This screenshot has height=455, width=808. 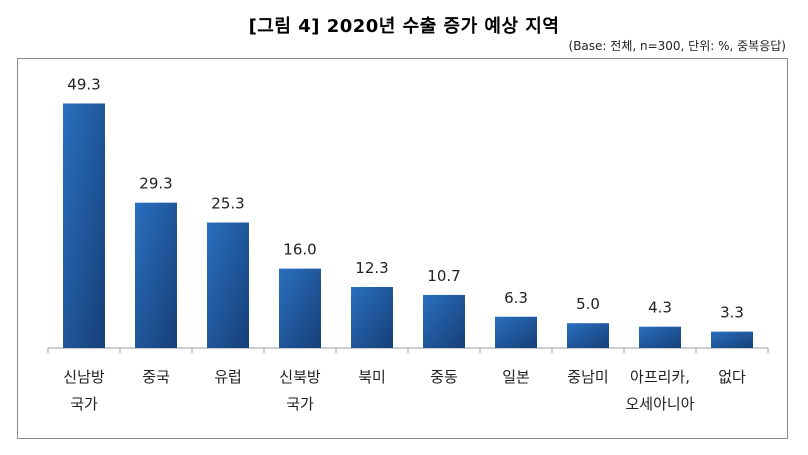 I want to click on value-label: 16.0, so click(x=299, y=250).